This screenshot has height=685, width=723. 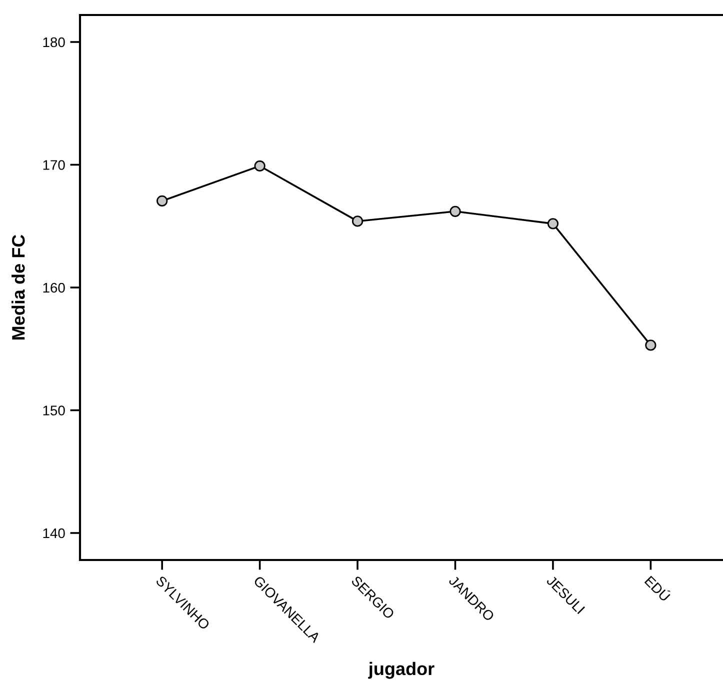 What do you see at coordinates (54, 411) in the screenshot?
I see `y-tick-label: 150` at bounding box center [54, 411].